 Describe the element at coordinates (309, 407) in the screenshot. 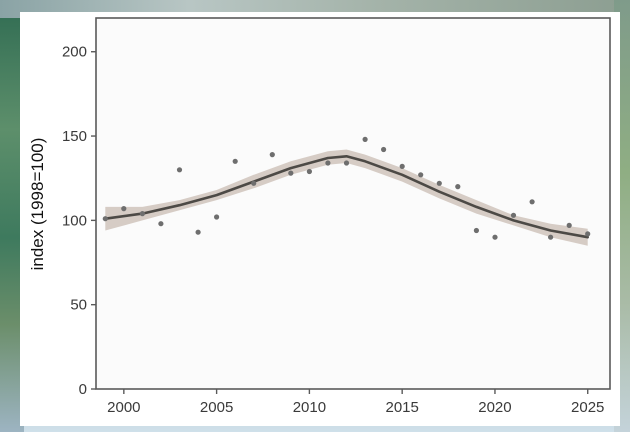

I see `x-tick-label: 2010` at that location.